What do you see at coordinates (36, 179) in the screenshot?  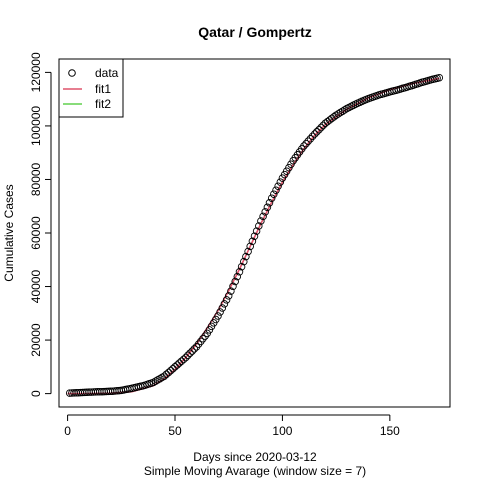 I see `y-tick-label: 80000` at bounding box center [36, 179].